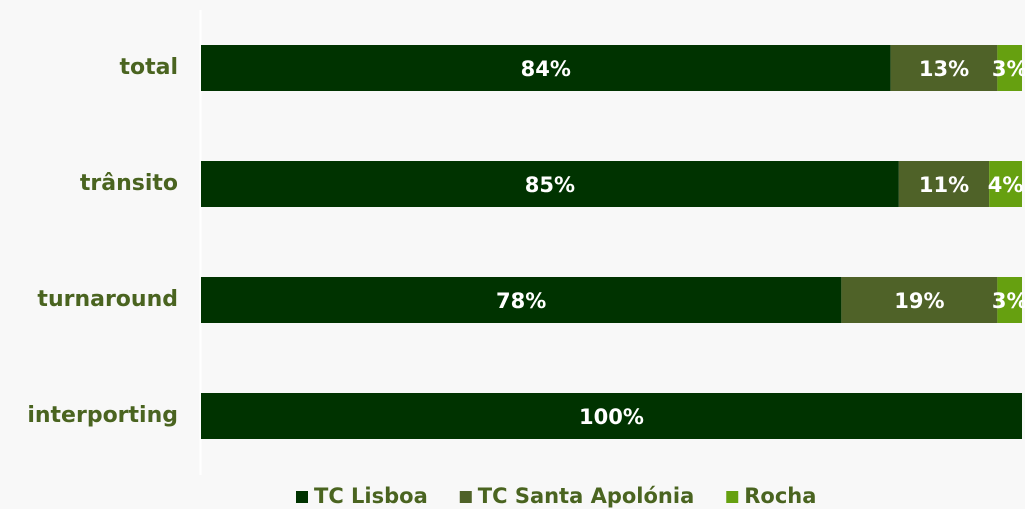 This screenshot has height=509, width=1025. Describe the element at coordinates (586, 496) in the screenshot. I see `legend-label: TC Santa Apolónia` at that location.